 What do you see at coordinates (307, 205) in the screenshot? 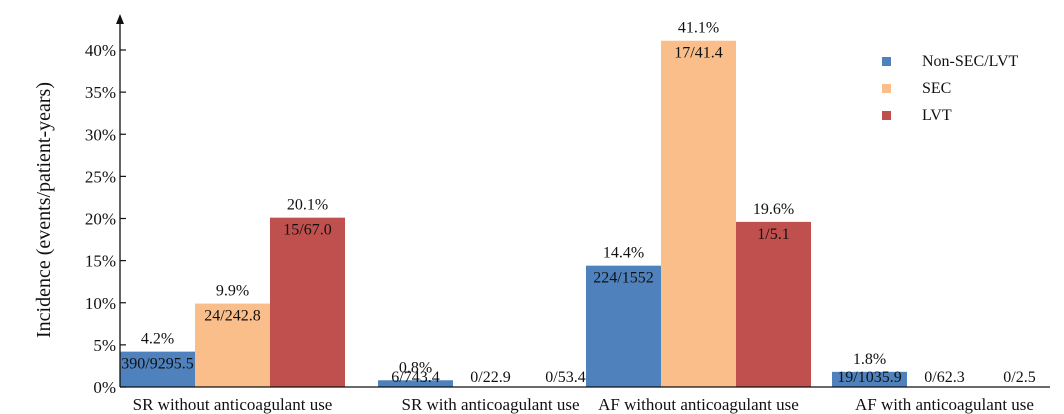
I see `value-label: 20.1%` at bounding box center [307, 205].